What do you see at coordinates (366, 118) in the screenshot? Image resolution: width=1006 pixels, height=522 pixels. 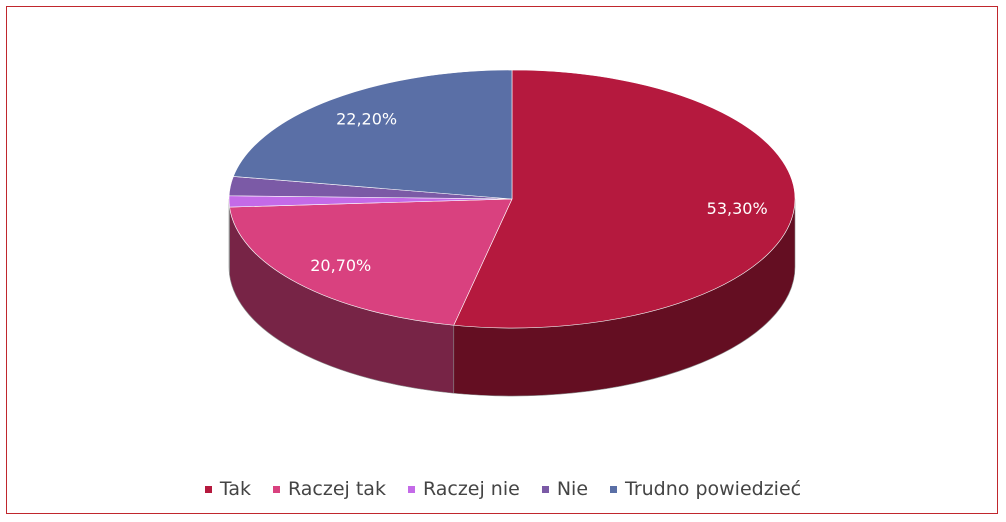 I see `data-label: 22,20%` at bounding box center [366, 118].